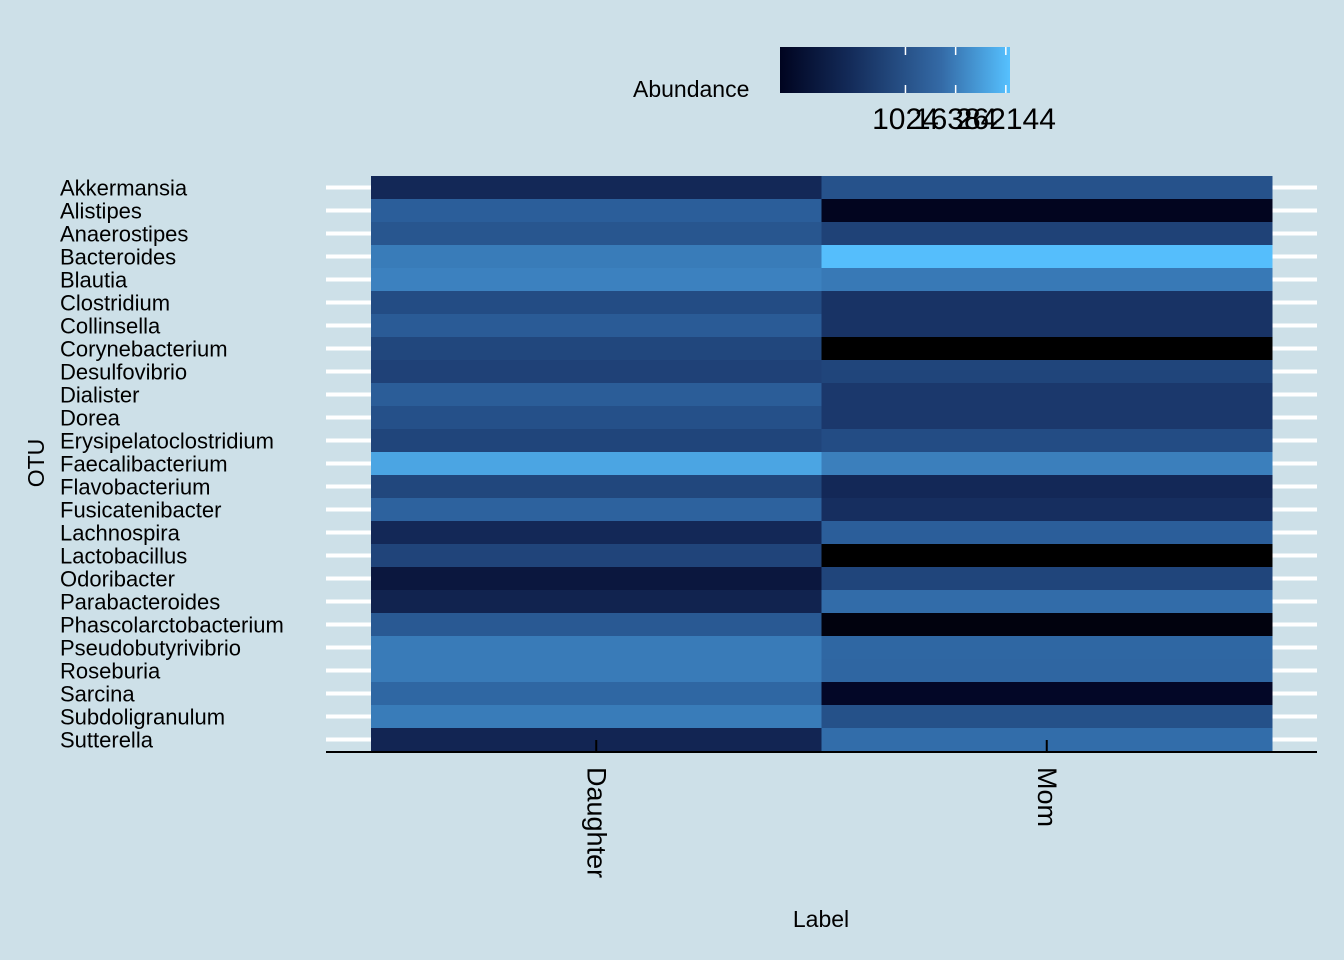  I want to click on x-axis-title: Label, so click(821, 919).